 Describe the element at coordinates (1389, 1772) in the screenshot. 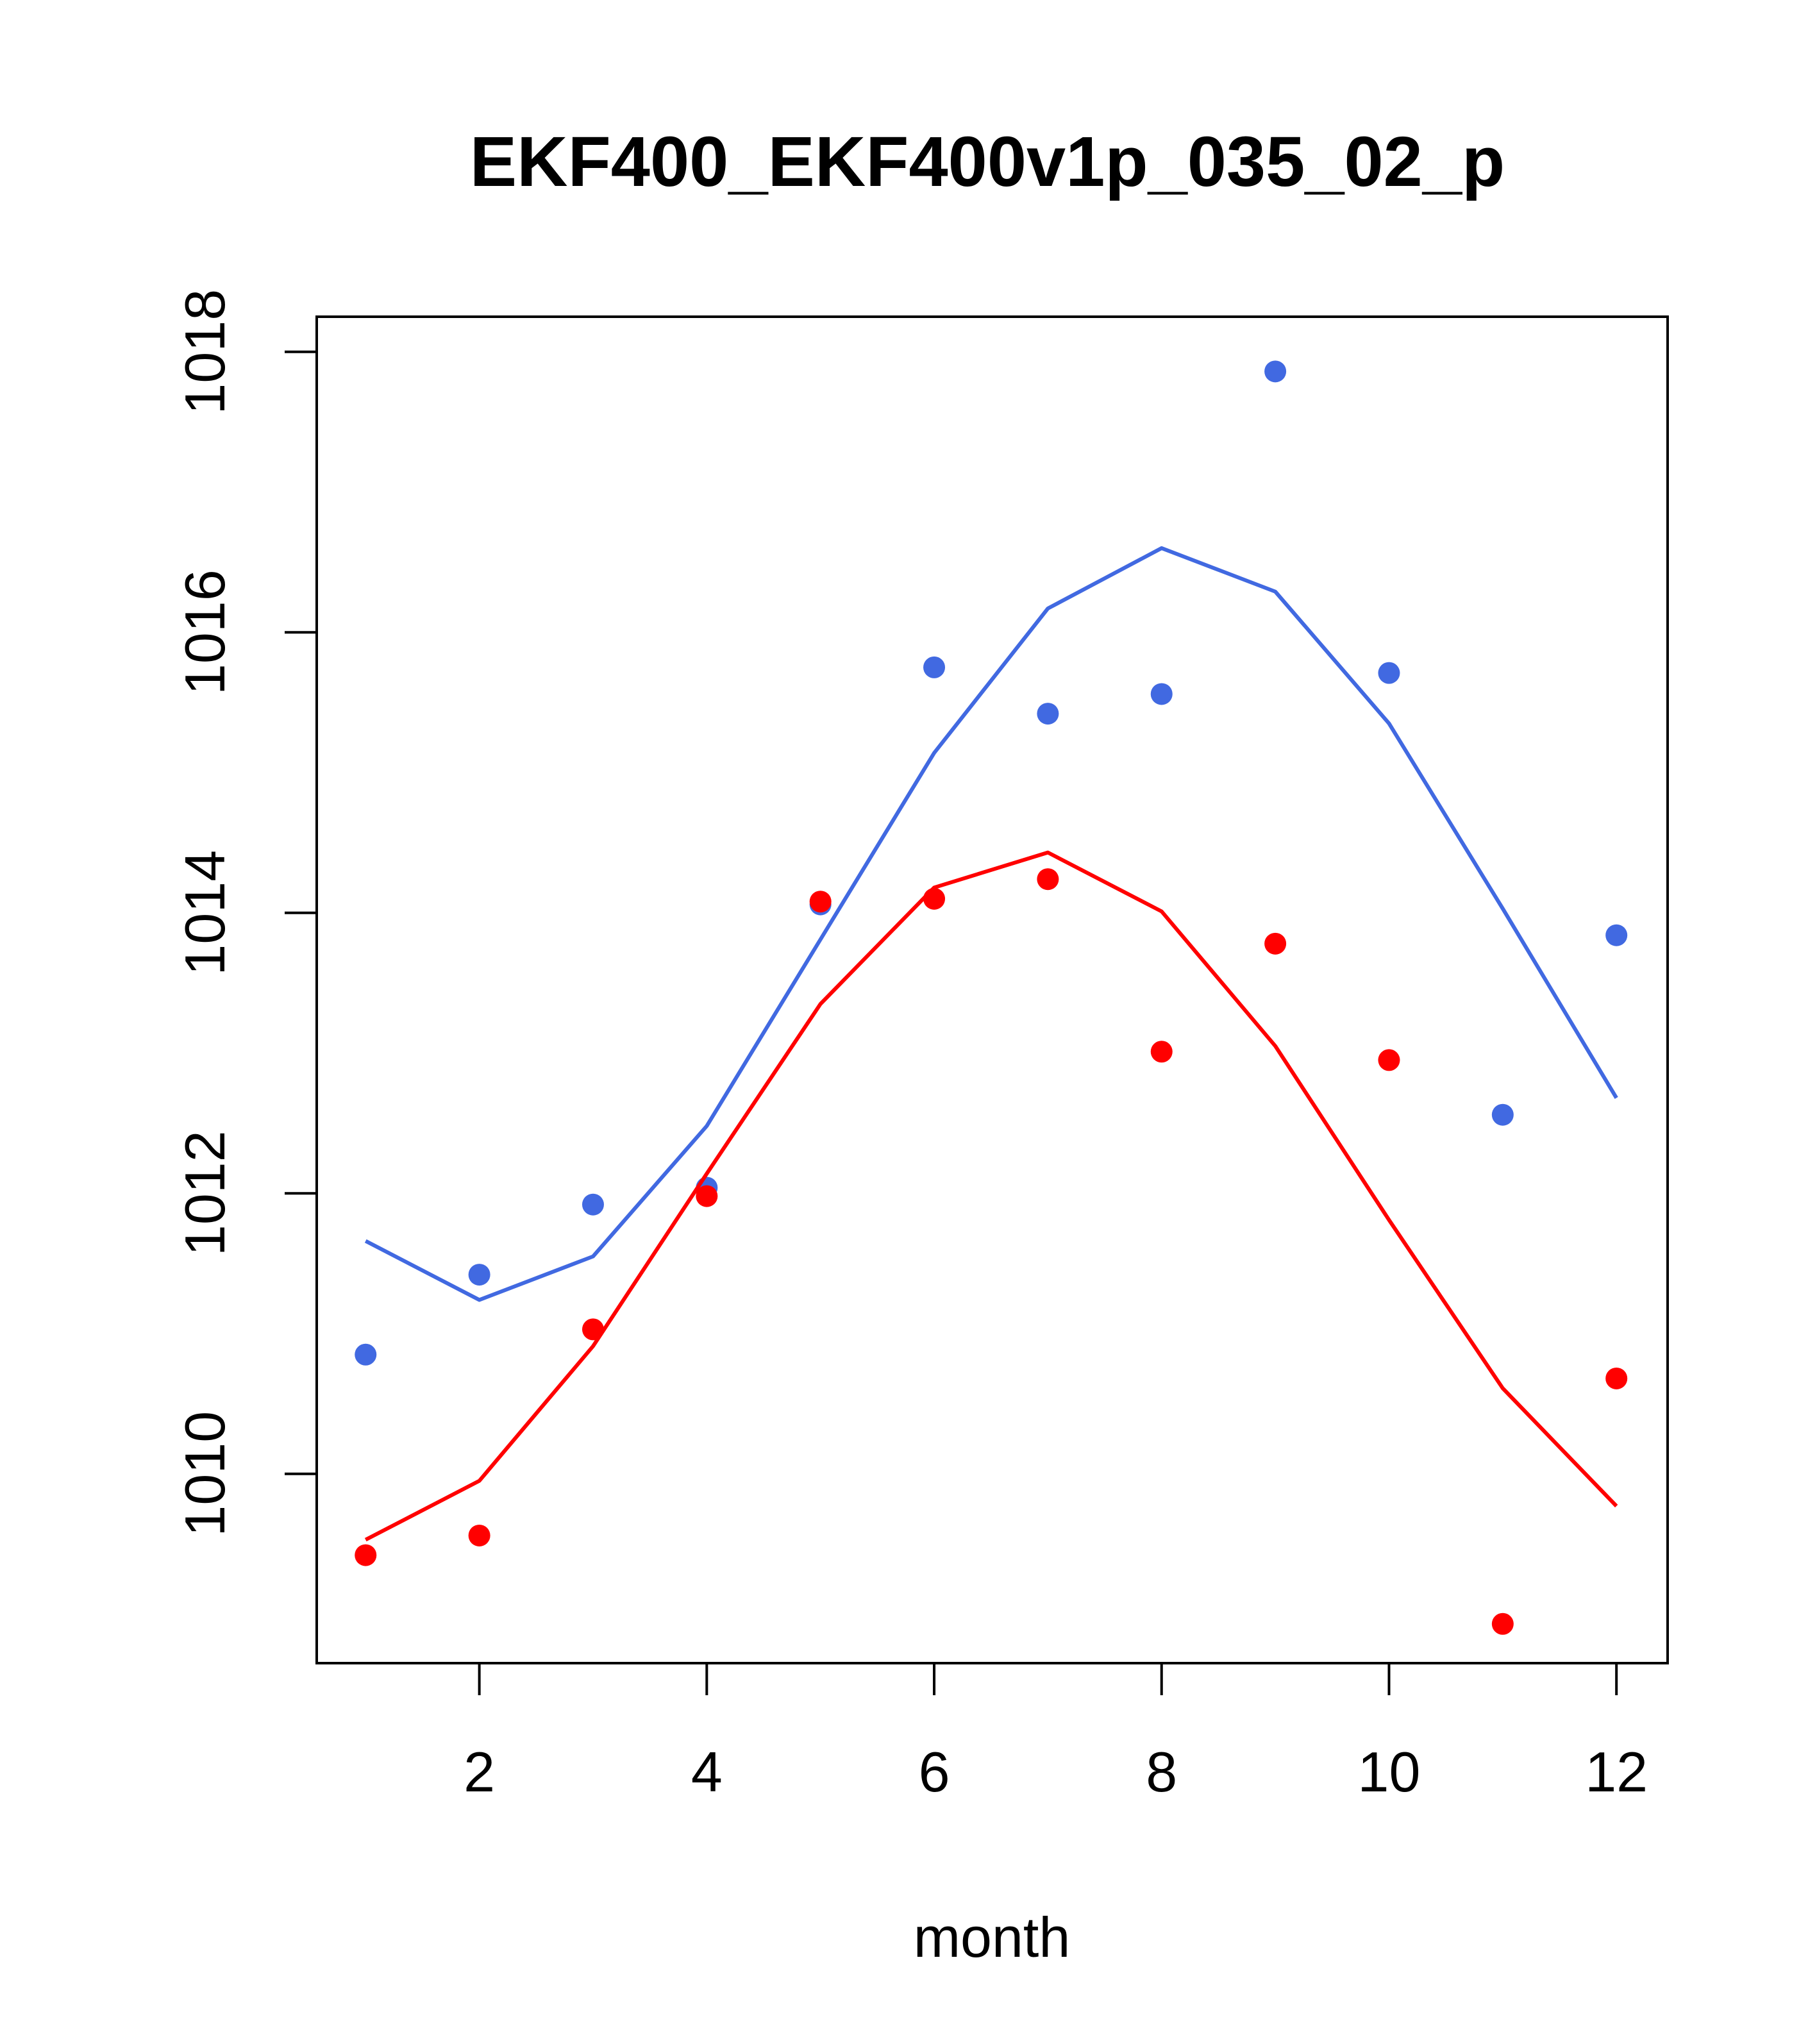

I see `x-tick-label: 10` at that location.